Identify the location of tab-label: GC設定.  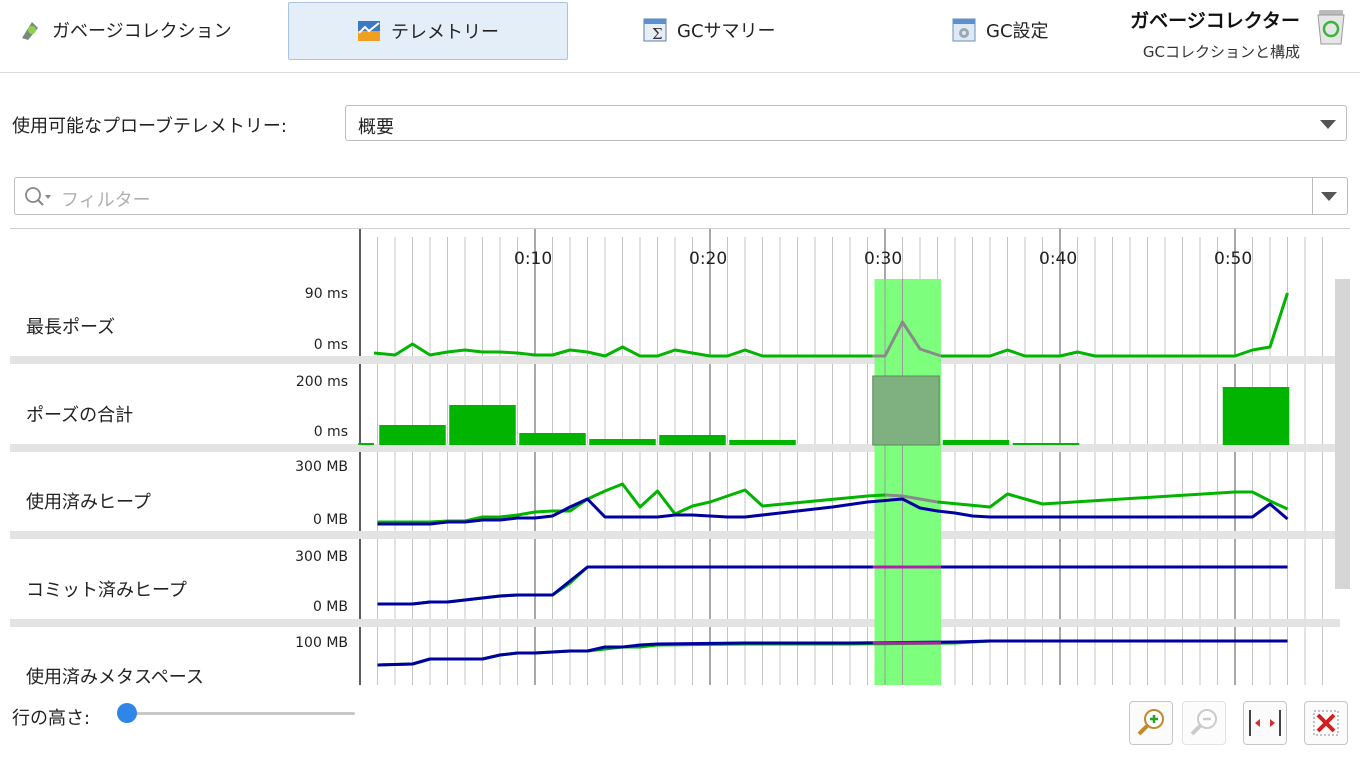
(1017, 31).